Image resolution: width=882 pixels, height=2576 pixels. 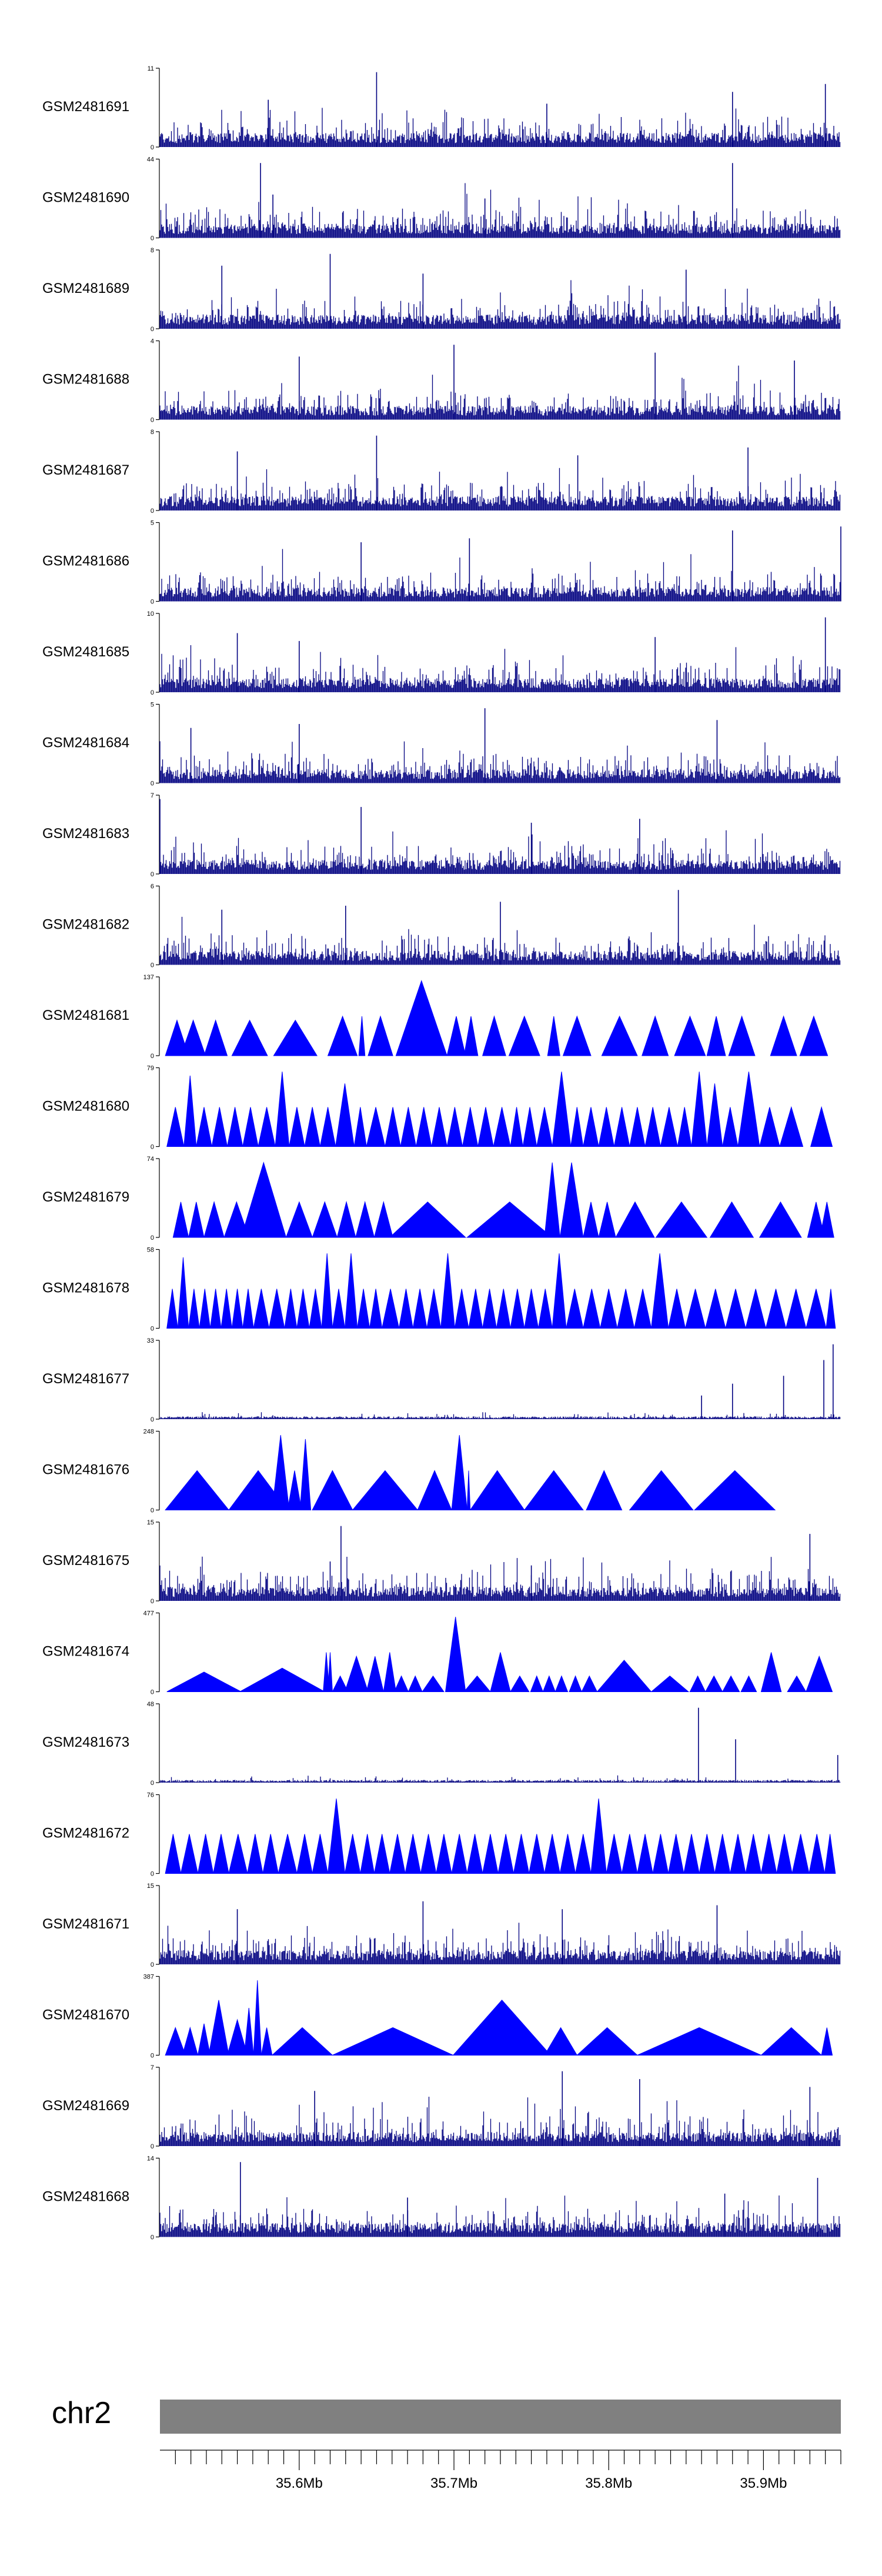 I want to click on track-label: GSM2481672, so click(x=85, y=1833).